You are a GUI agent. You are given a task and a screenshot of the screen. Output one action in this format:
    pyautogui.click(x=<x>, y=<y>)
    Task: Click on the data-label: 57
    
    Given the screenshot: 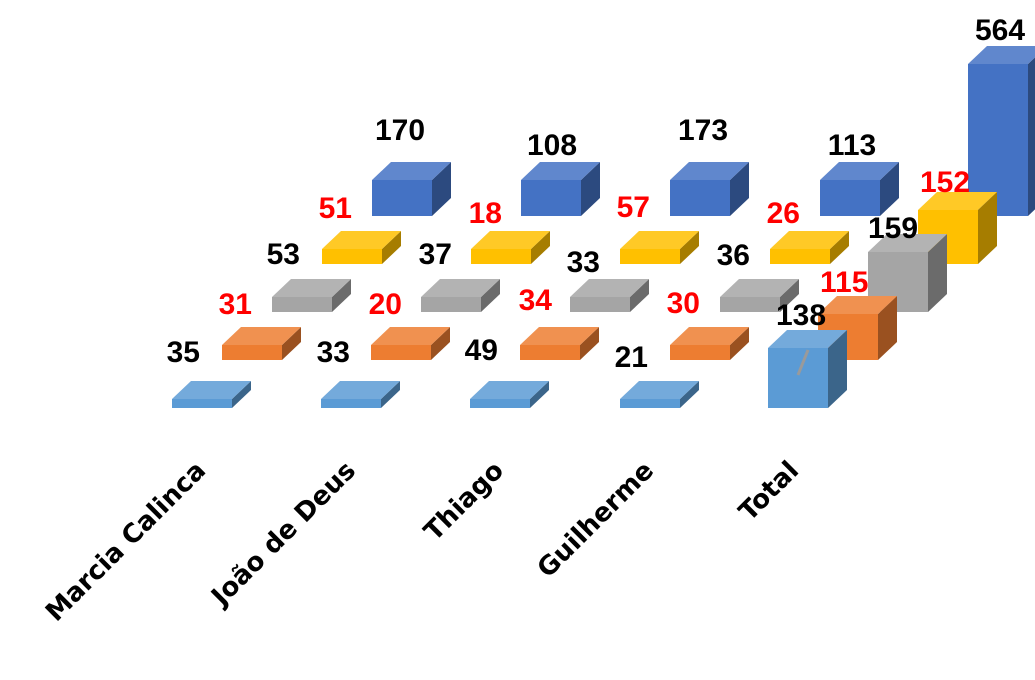 What is the action you would take?
    pyautogui.click(x=633, y=207)
    